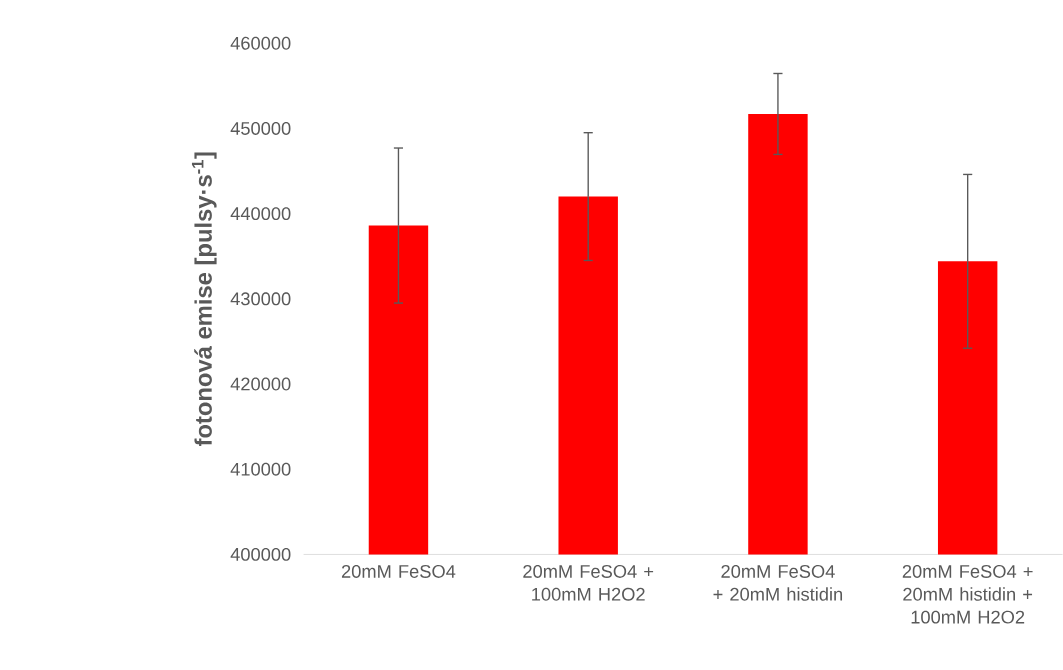 The width and height of the screenshot is (1063, 670). What do you see at coordinates (260, 554) in the screenshot?
I see `y-tick-label: 400000` at bounding box center [260, 554].